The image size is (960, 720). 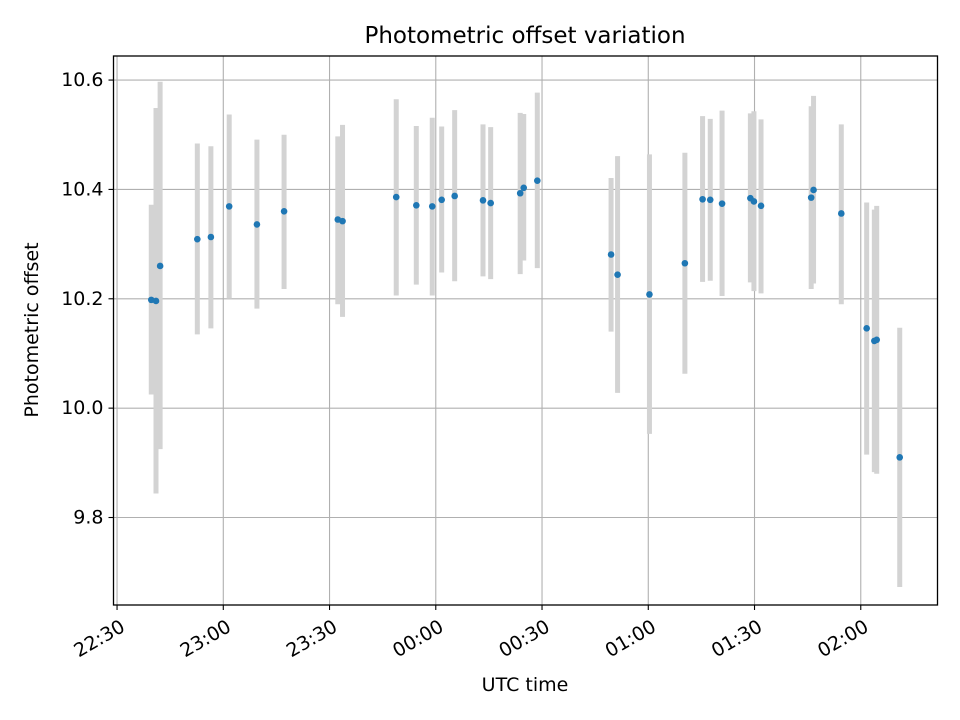 I want to click on y-axis-ticks: 9.8 10.0 10.2 10.4 10.6, so click(x=87, y=299).